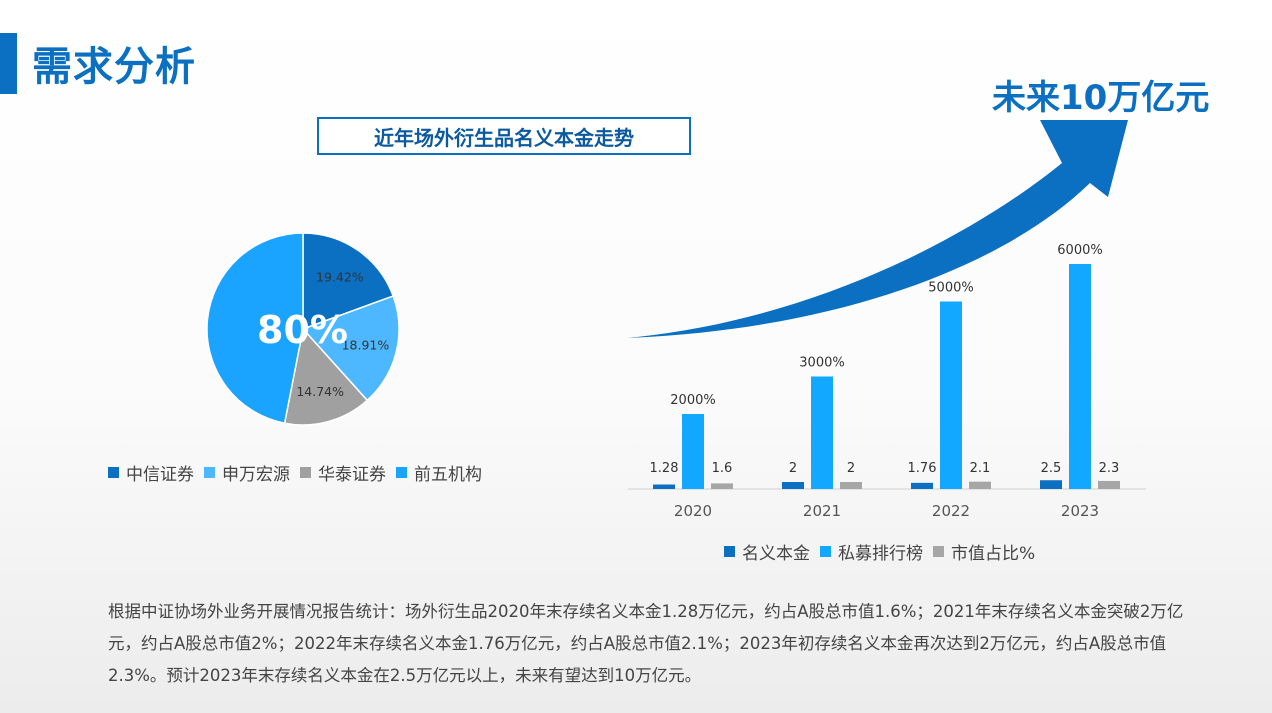 The image size is (1272, 713). Describe the element at coordinates (448, 475) in the screenshot. I see `legend-label: 前五机构` at that location.